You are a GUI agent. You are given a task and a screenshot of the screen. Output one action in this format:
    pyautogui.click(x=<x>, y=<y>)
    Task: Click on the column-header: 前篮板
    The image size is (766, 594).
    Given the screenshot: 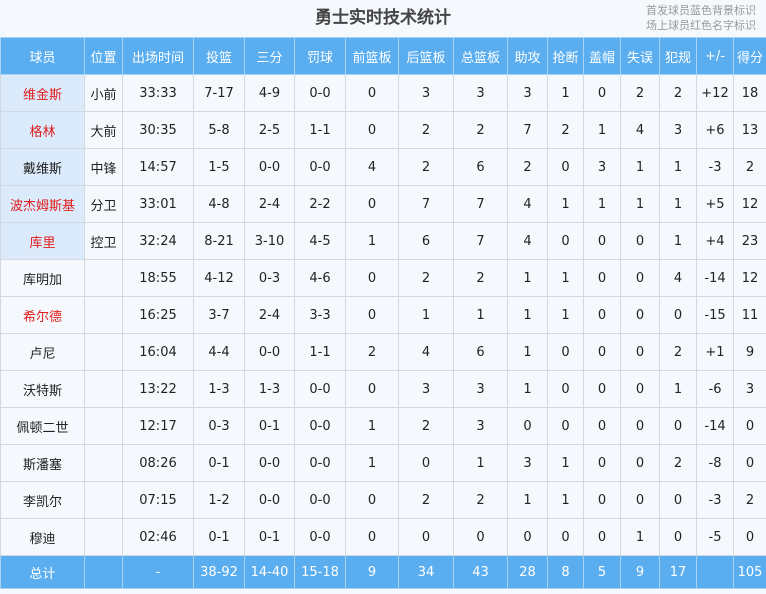 What is the action you would take?
    pyautogui.click(x=372, y=56)
    